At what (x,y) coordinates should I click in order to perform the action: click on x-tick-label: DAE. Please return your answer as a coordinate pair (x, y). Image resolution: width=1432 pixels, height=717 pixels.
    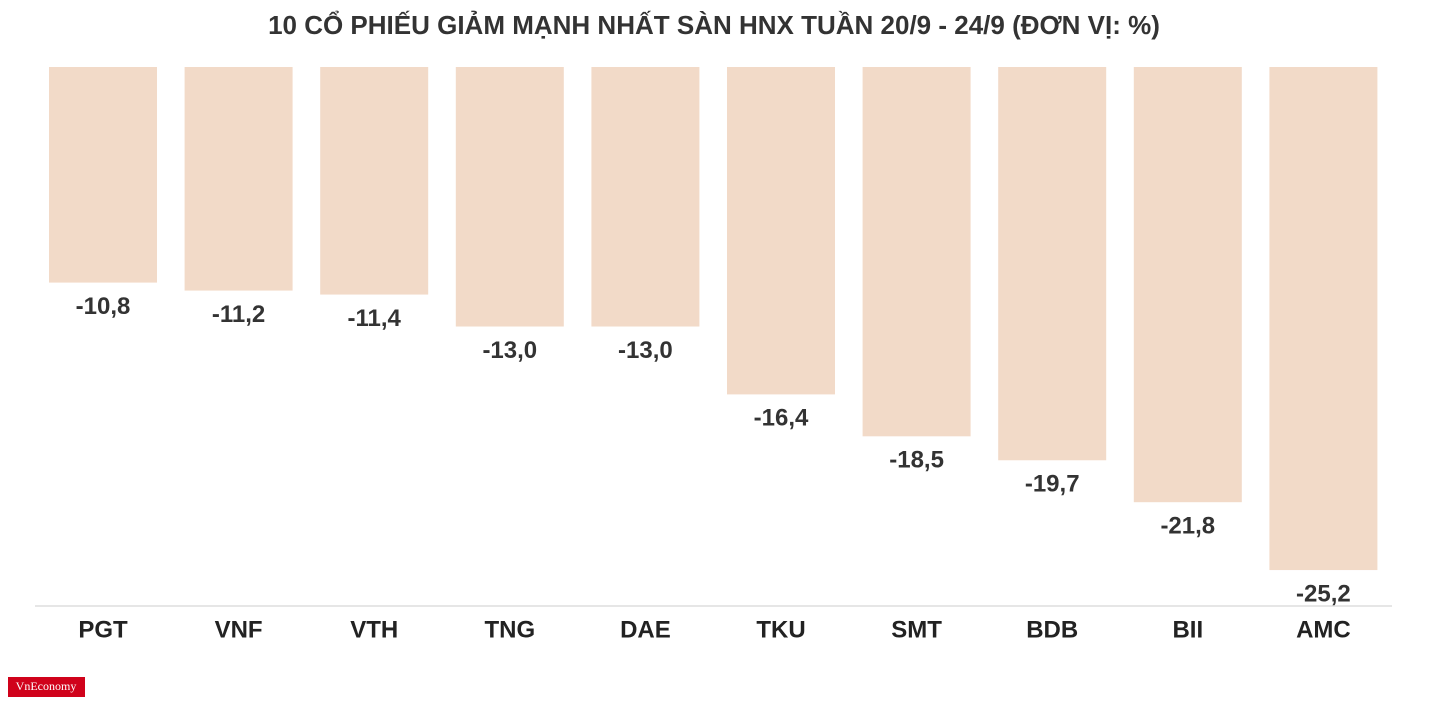
    Looking at the image, I should click on (645, 629).